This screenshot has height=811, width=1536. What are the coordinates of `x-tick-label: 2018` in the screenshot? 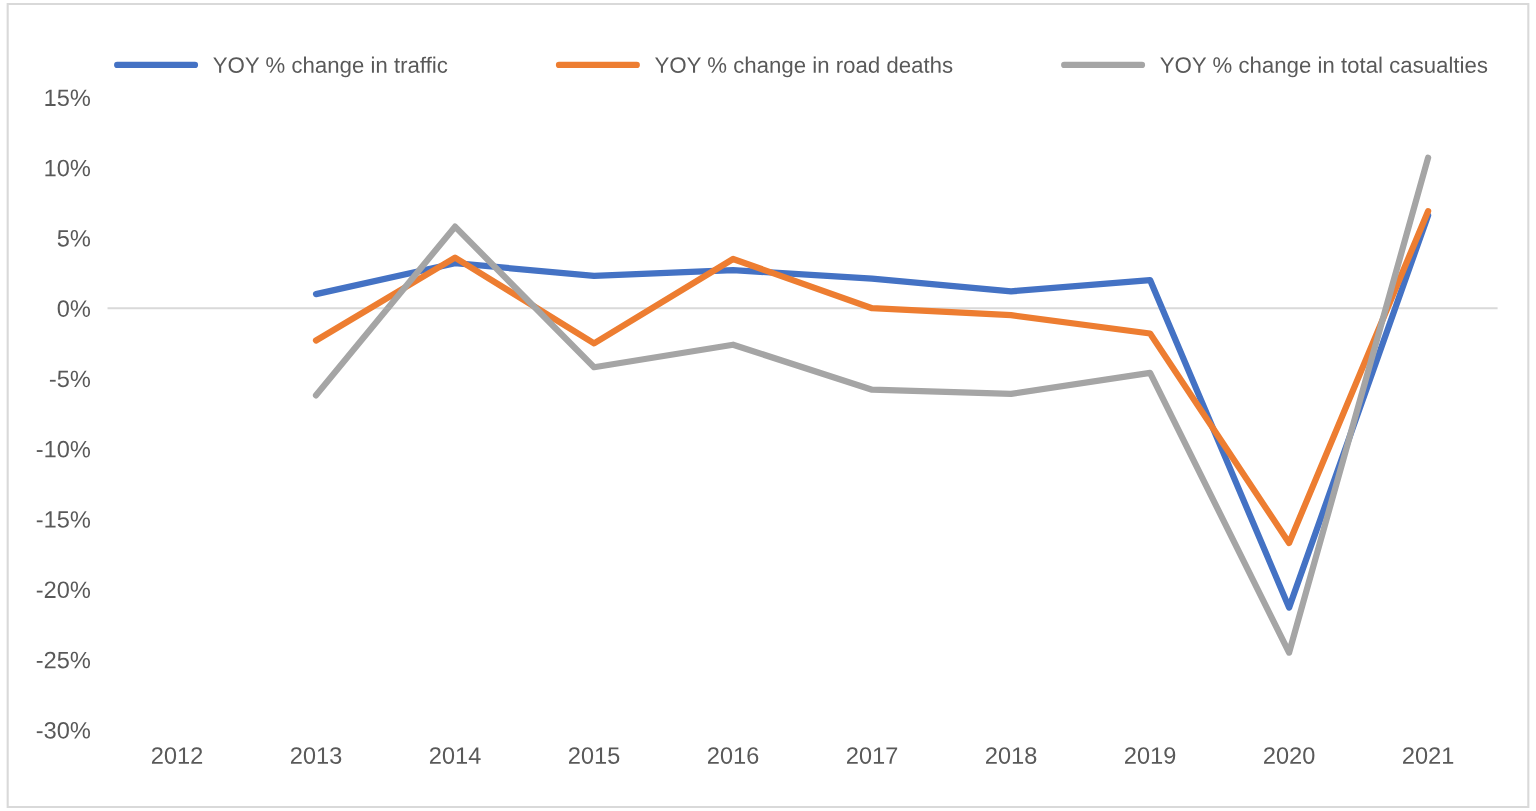 It's located at (1011, 755).